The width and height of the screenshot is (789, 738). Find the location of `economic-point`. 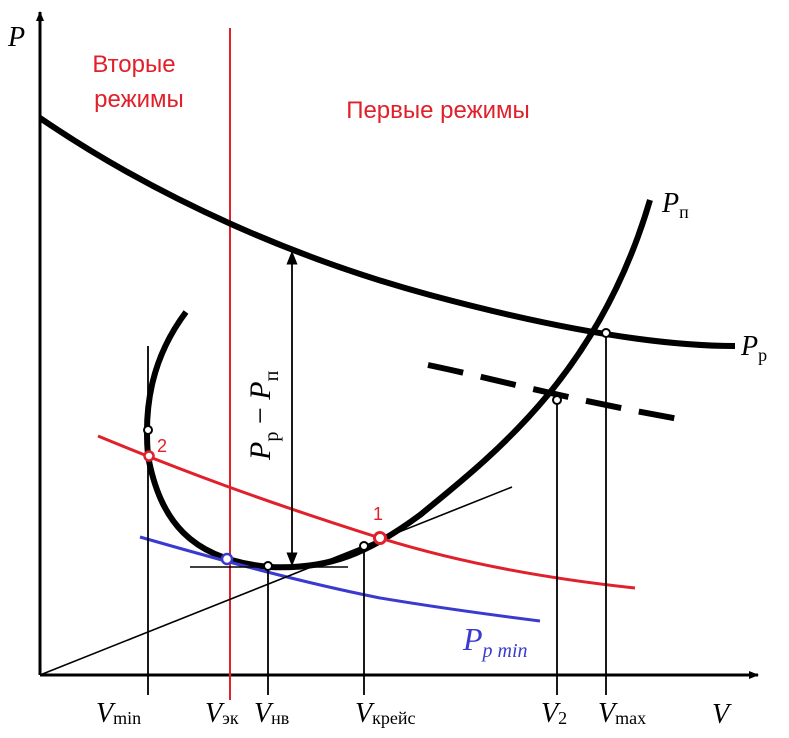

economic-point is located at coordinates (227, 559).